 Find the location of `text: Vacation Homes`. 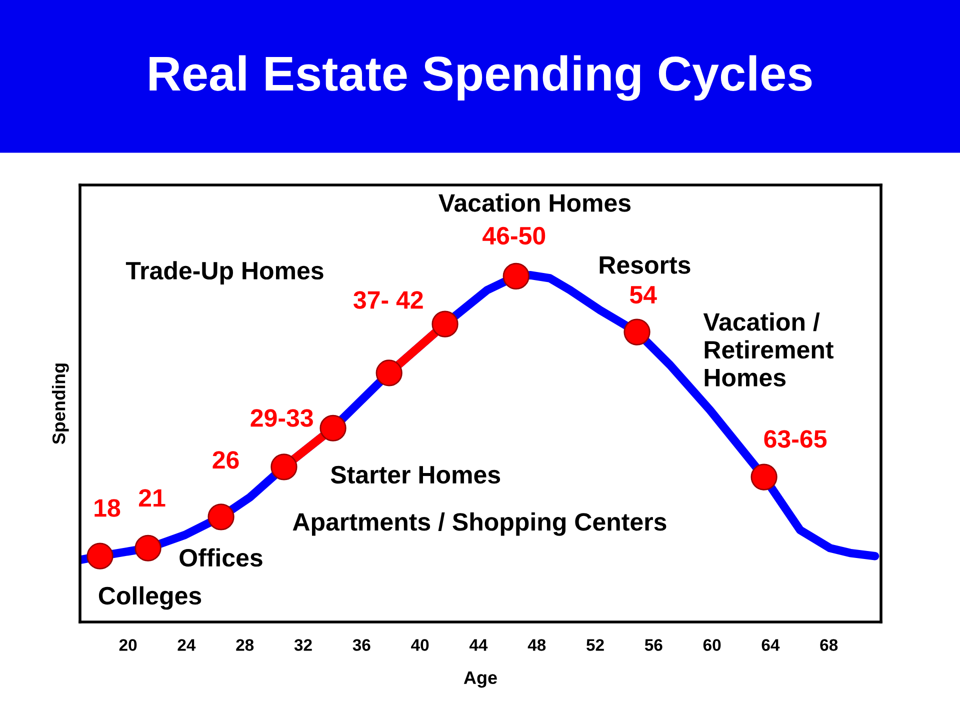

text: Vacation Homes is located at coordinates (534, 202).